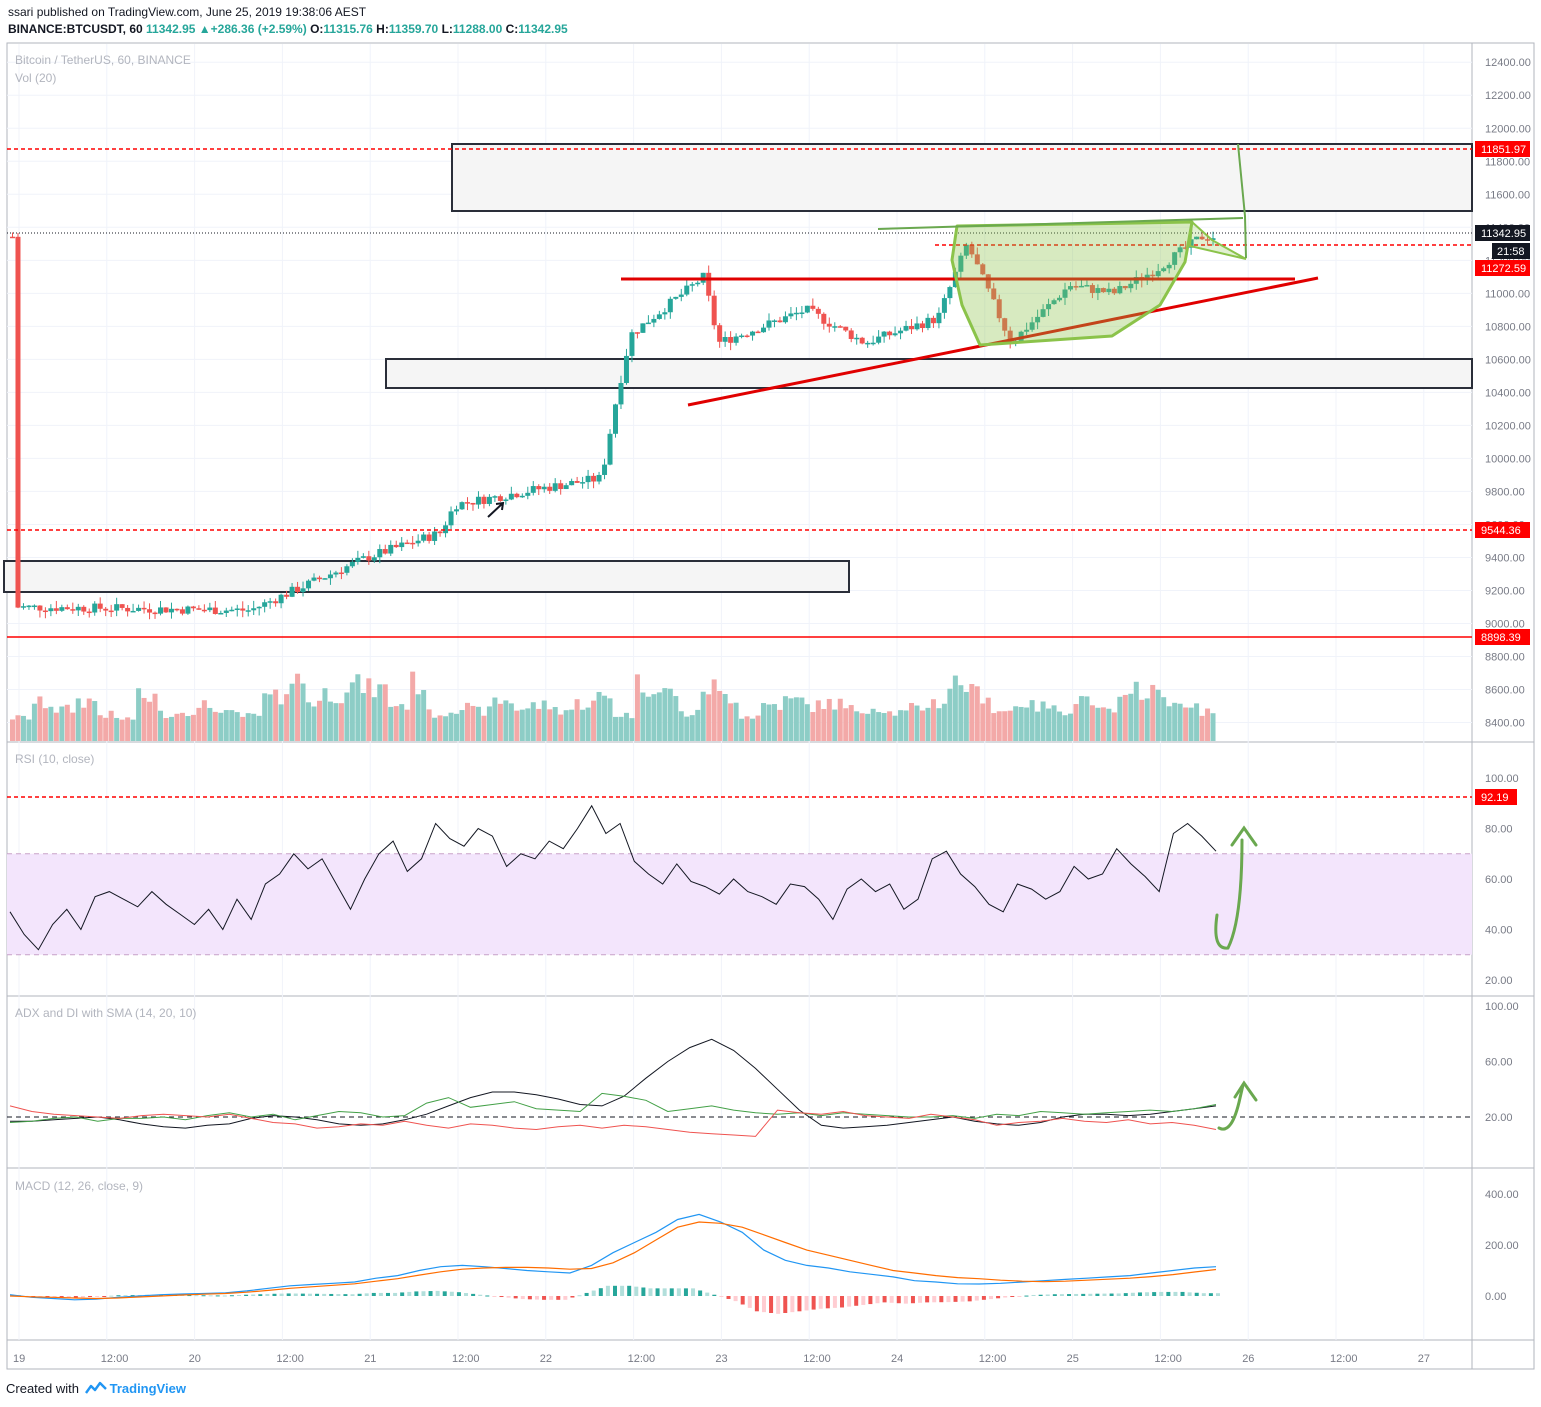  Describe the element at coordinates (382, 29) in the screenshot. I see `high-label: H:` at that location.